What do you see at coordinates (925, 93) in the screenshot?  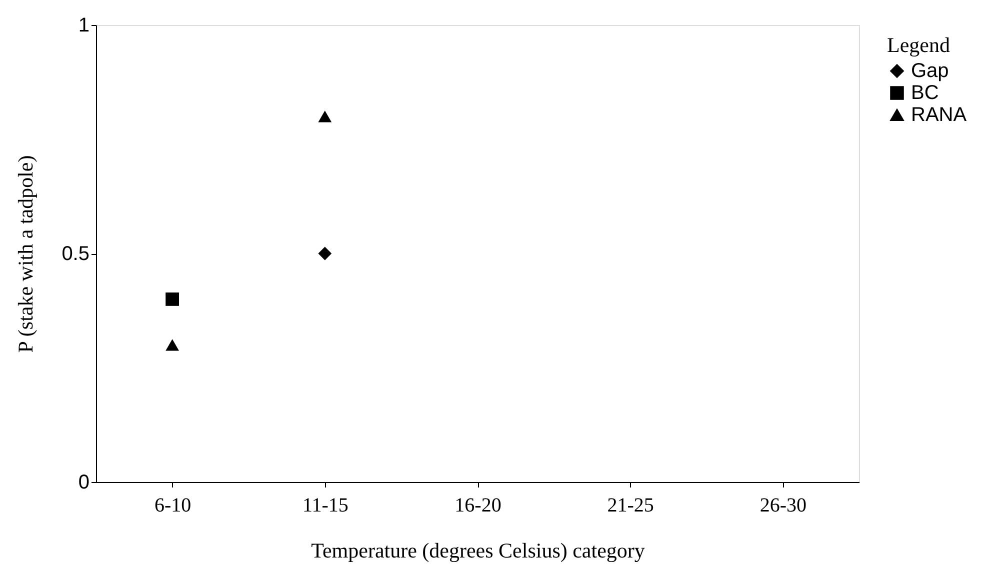 I see `legend-label: BC` at bounding box center [925, 93].